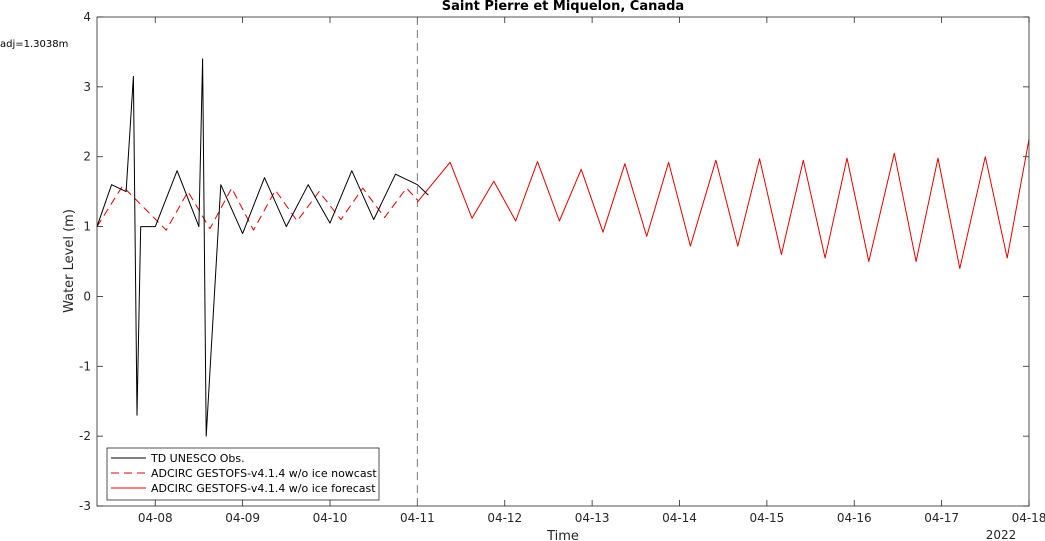 This screenshot has height=541, width=1045. I want to click on y-tick-label: 4, so click(87, 17).